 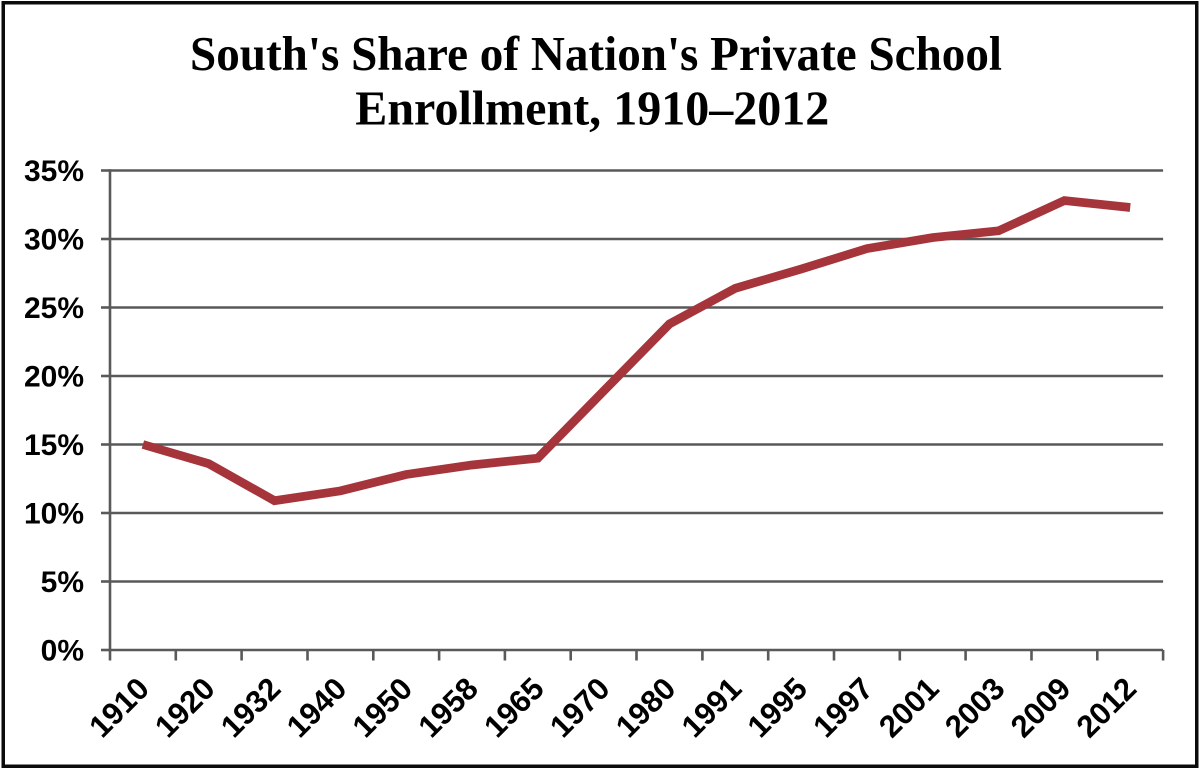 I want to click on svg-text: 30%, so click(x=54, y=240).